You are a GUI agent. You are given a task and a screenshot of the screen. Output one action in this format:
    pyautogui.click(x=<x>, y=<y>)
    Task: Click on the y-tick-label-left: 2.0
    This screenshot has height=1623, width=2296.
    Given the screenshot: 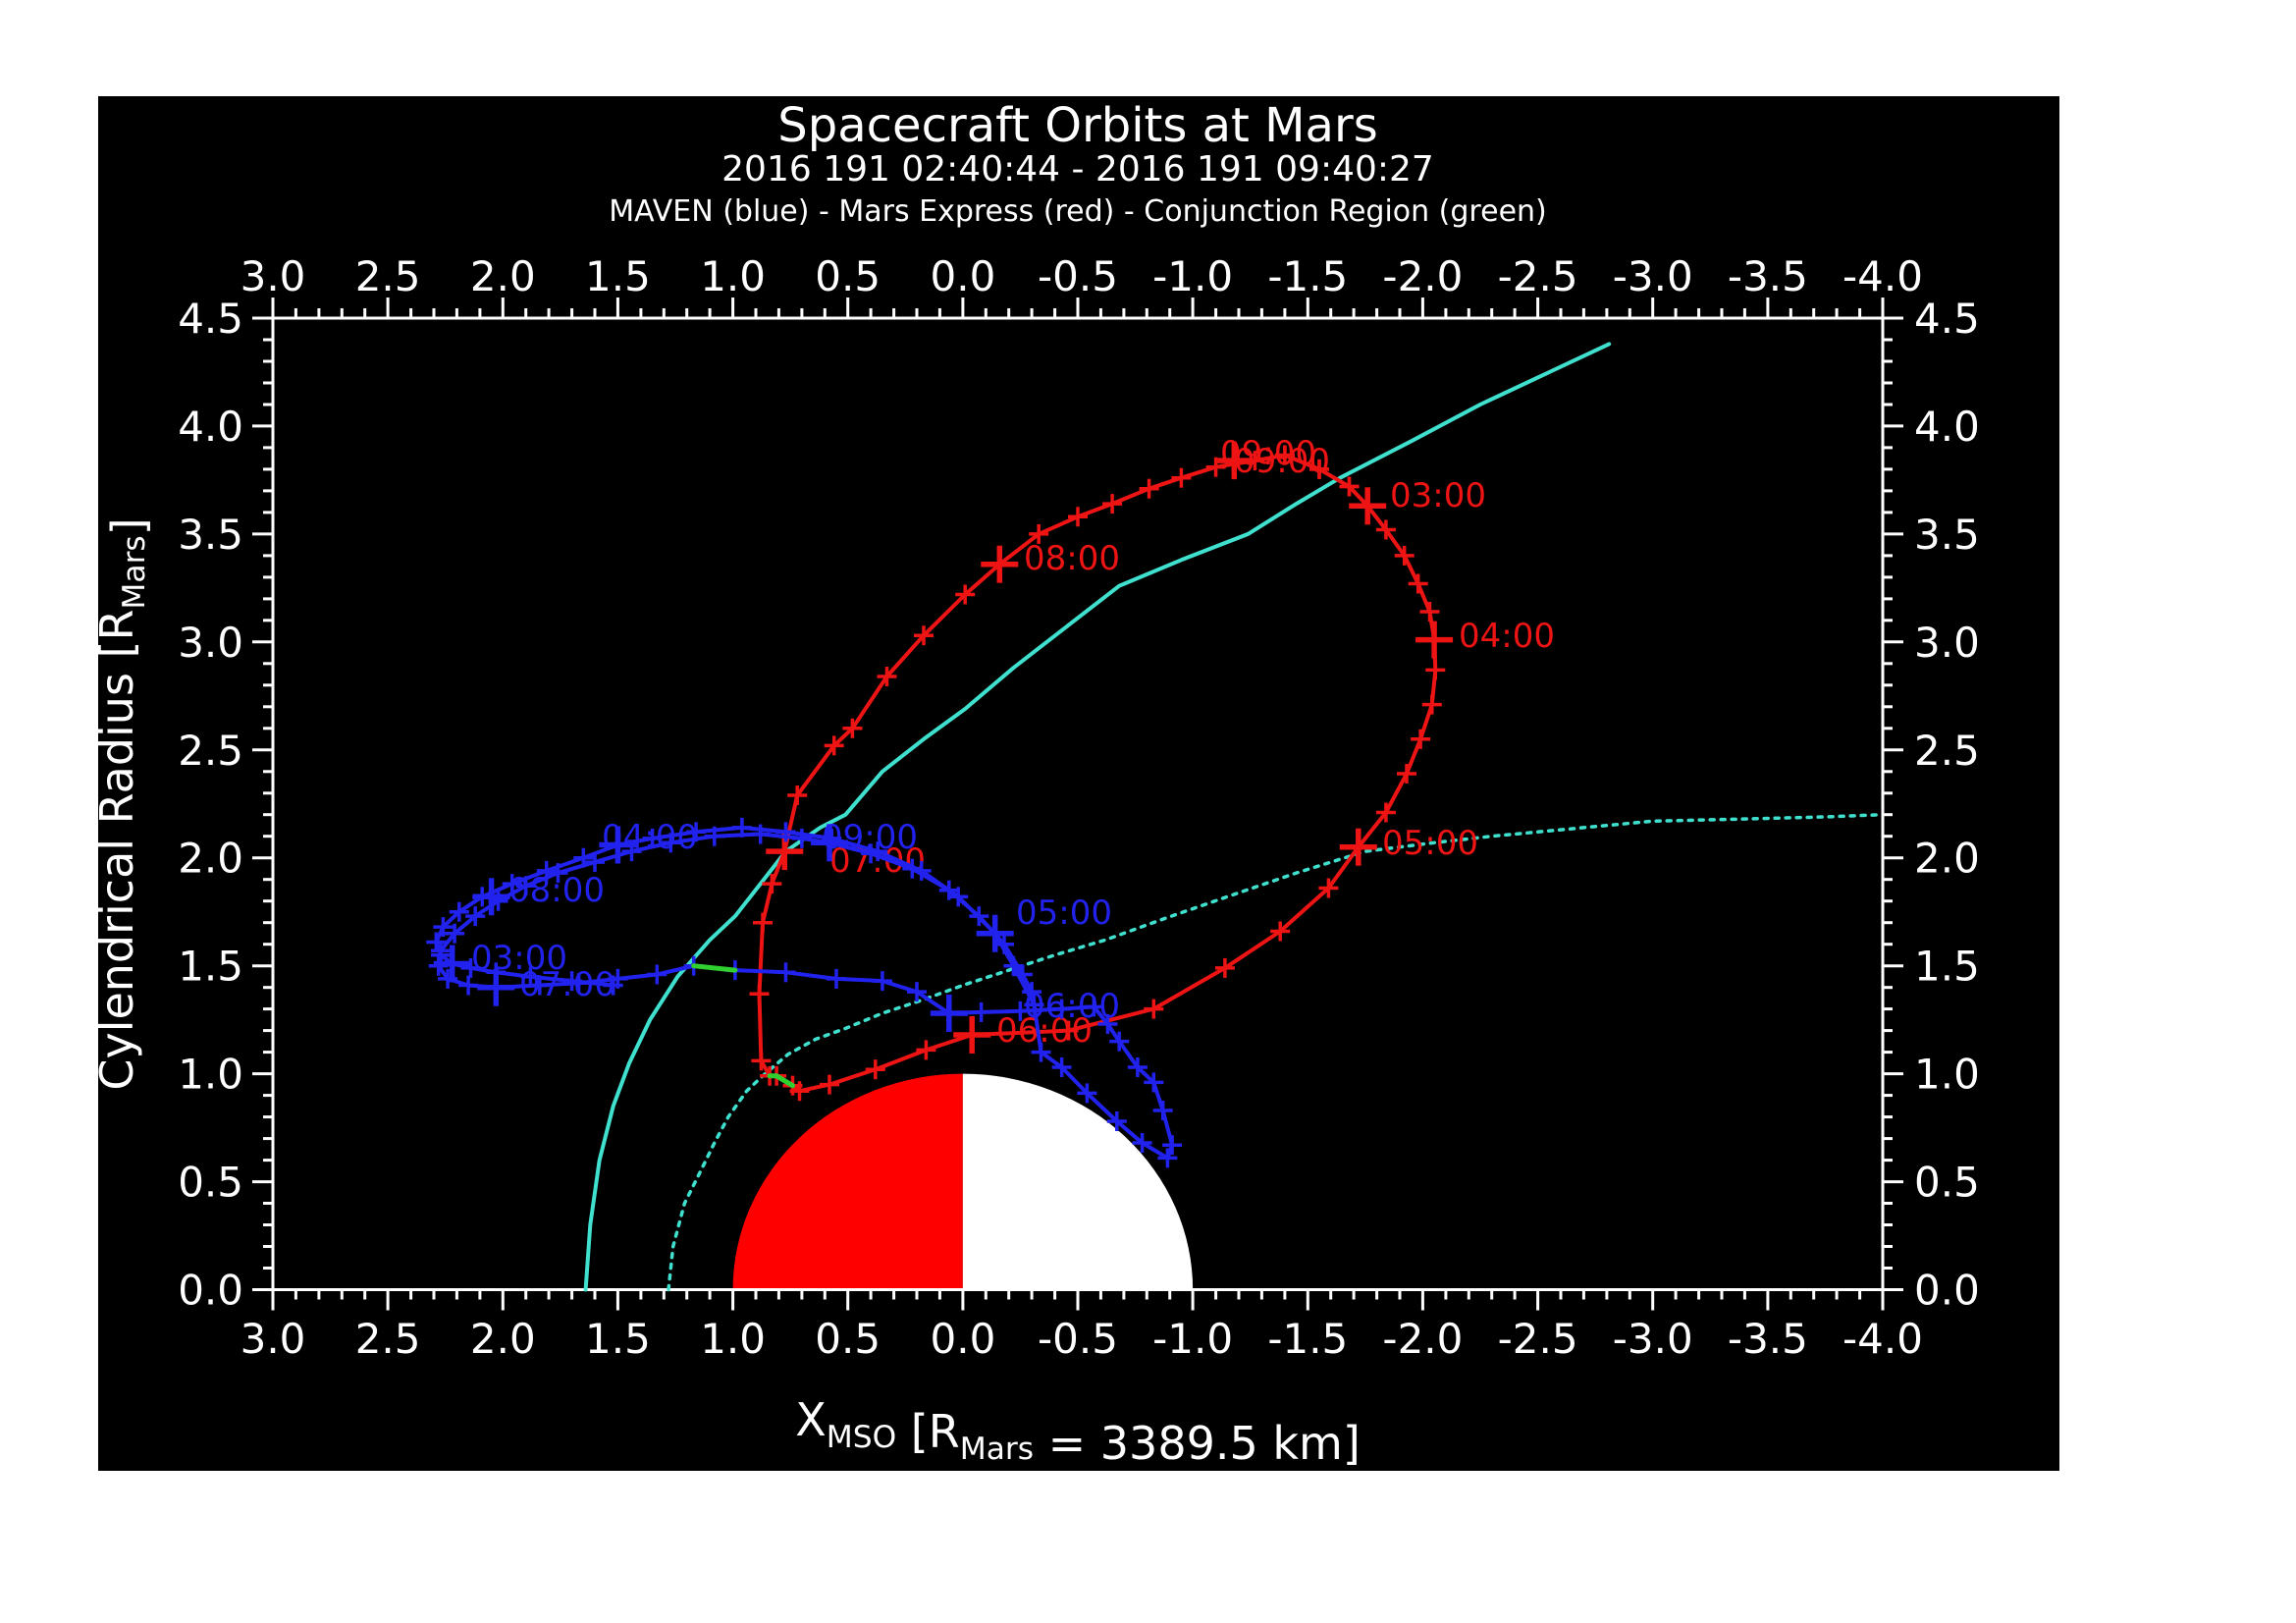 What is the action you would take?
    pyautogui.click(x=211, y=859)
    